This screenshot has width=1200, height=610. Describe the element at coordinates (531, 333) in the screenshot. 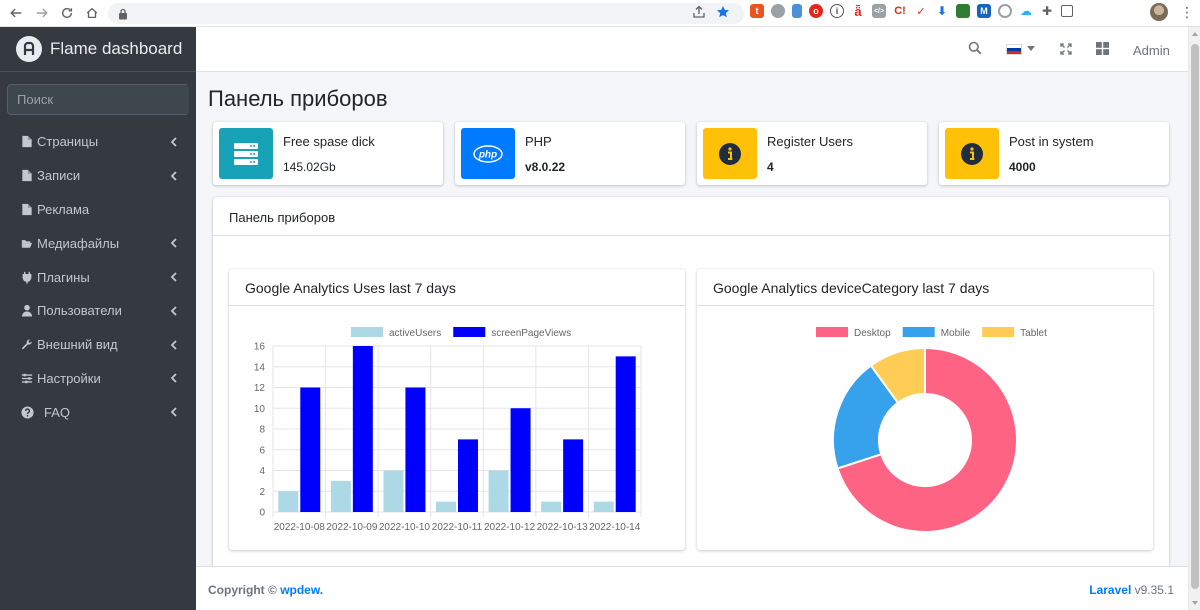

I see `legend-label: screenPageViews` at that location.